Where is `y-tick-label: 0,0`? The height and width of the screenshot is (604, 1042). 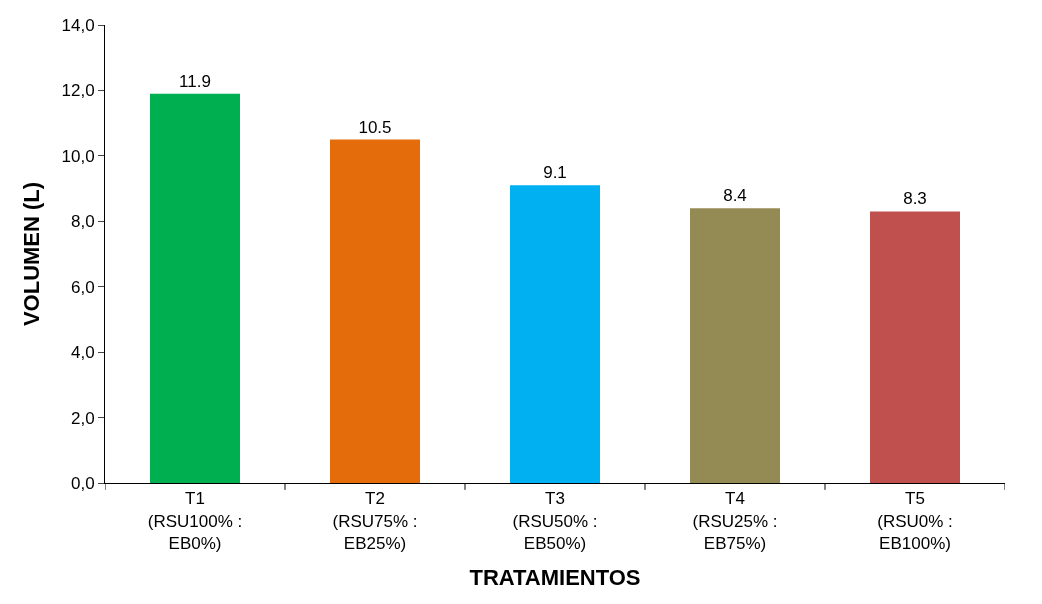 y-tick-label: 0,0 is located at coordinates (82, 483).